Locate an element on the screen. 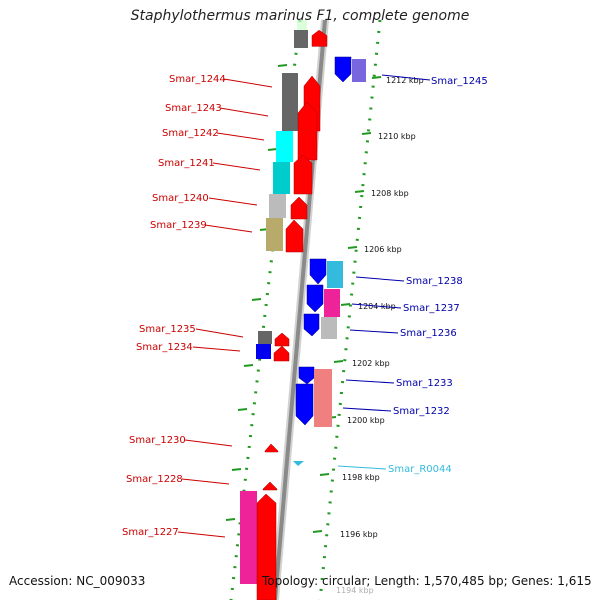  cog-boxes-left is located at coordinates (274, 307).